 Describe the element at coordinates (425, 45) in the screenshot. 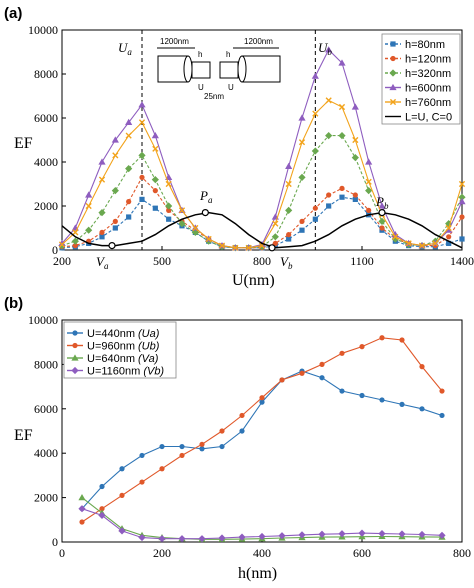

I see `legend-label: h=80nm` at that location.